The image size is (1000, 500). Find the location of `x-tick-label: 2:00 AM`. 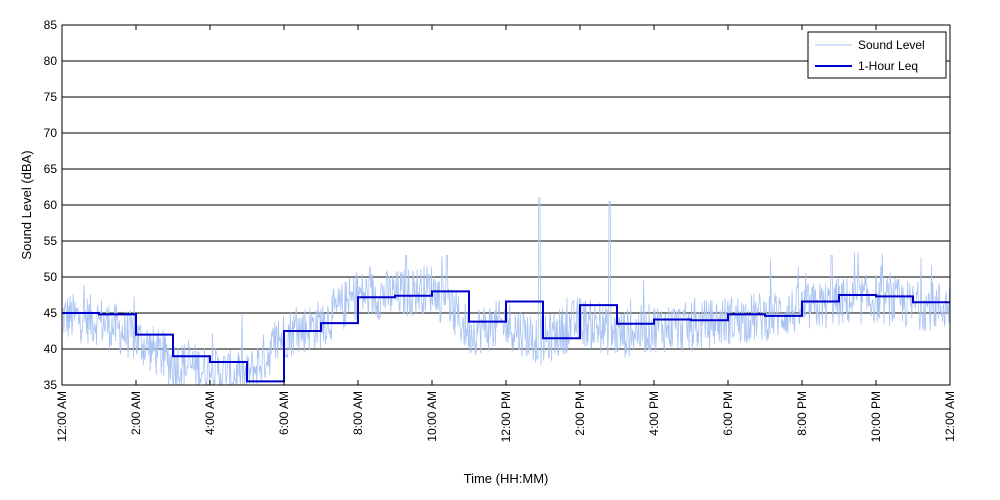

x-tick-label: 2:00 AM is located at coordinates (136, 413).